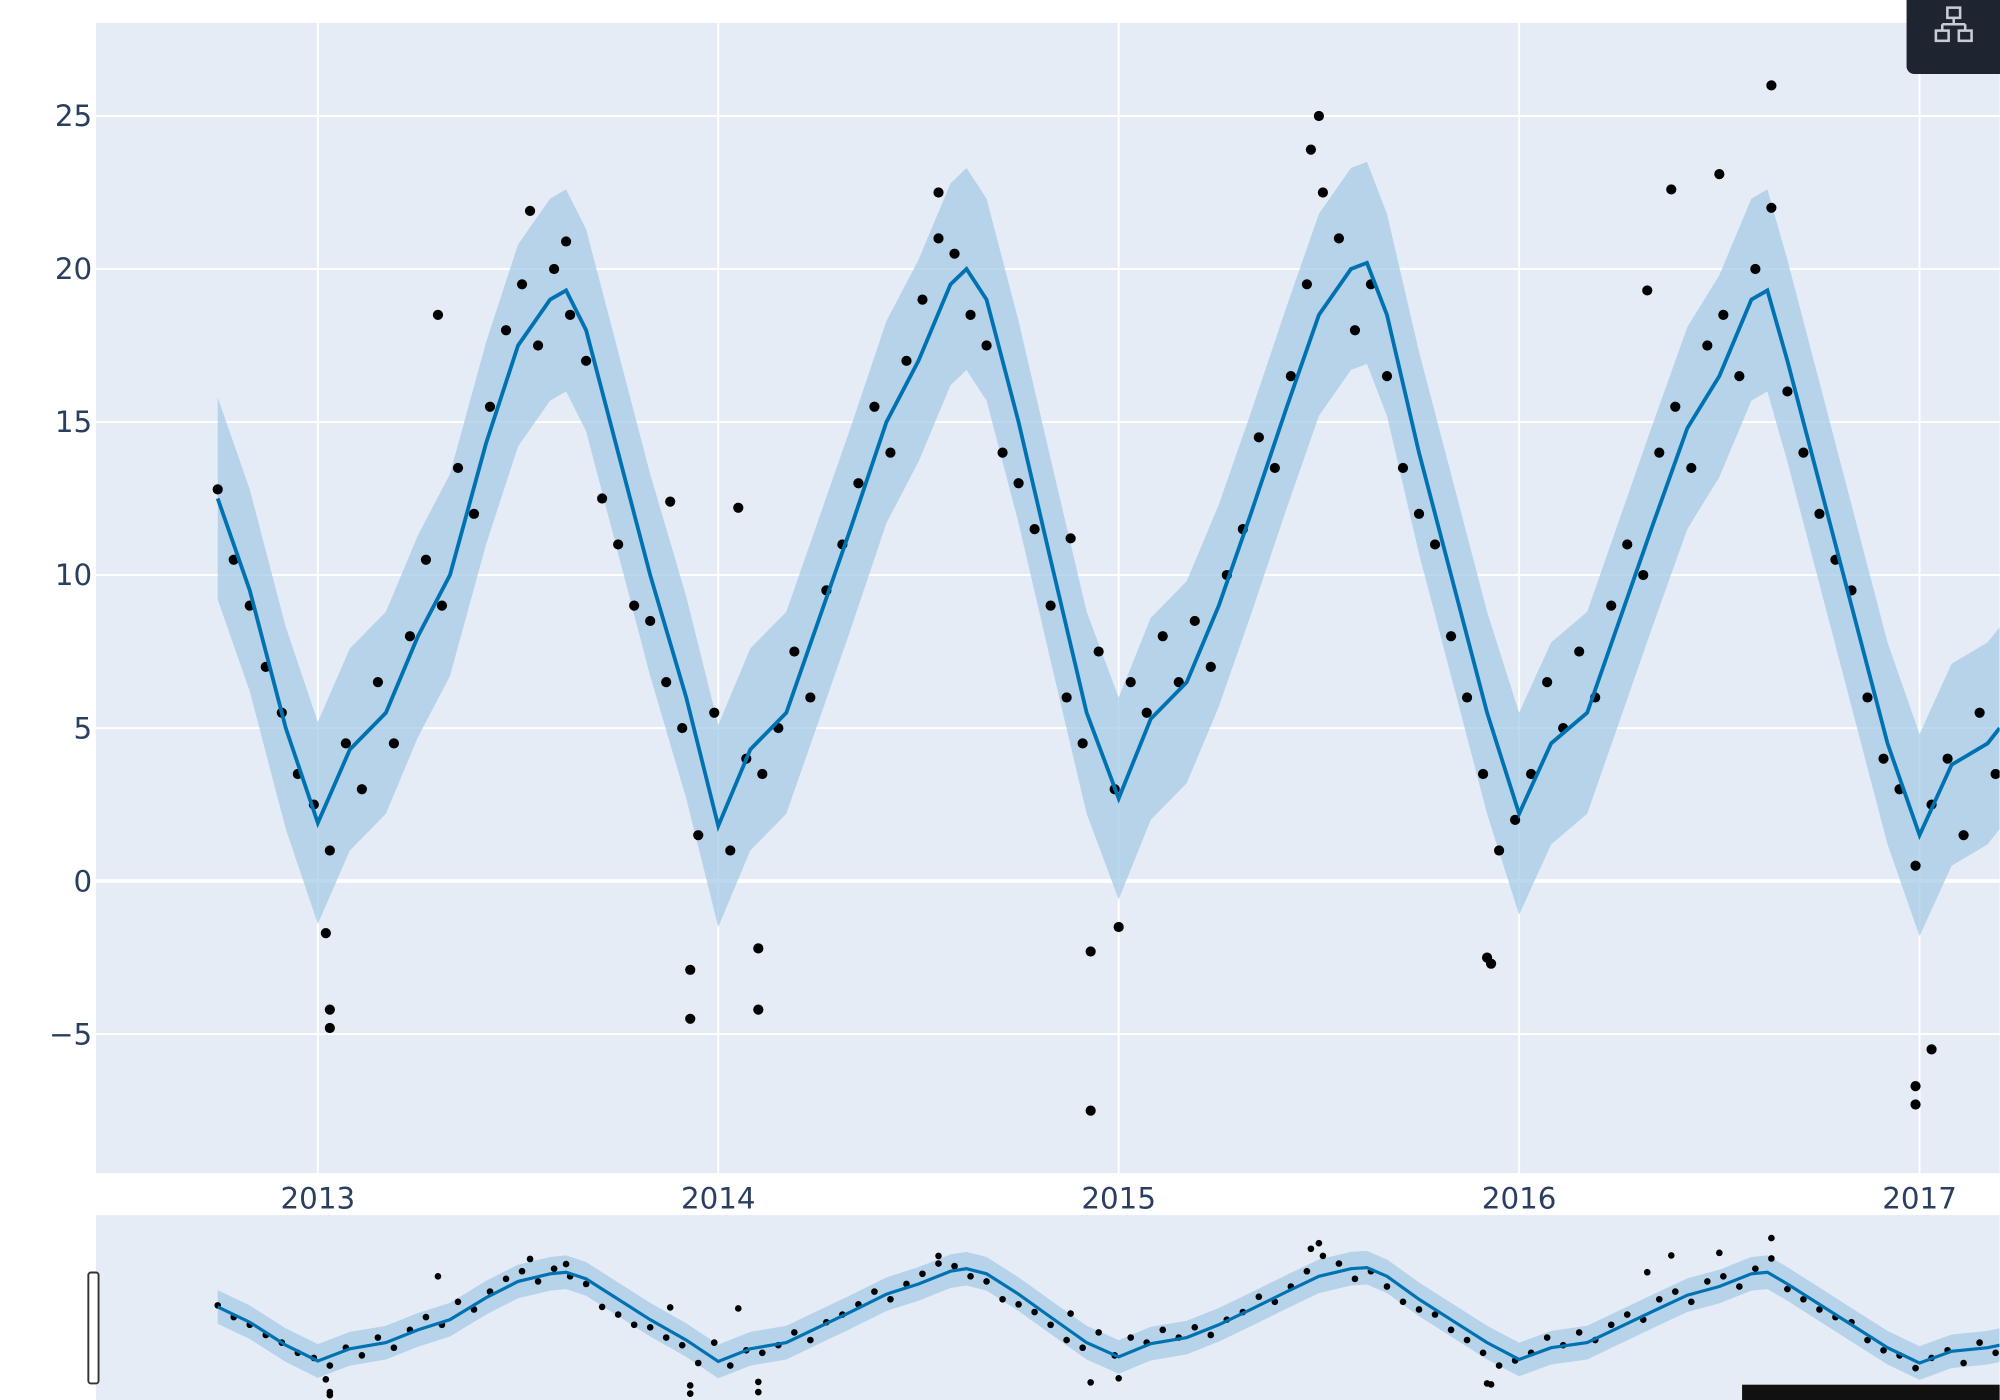  Describe the element at coordinates (93, 1328) in the screenshot. I see `range-slider-handle` at that location.